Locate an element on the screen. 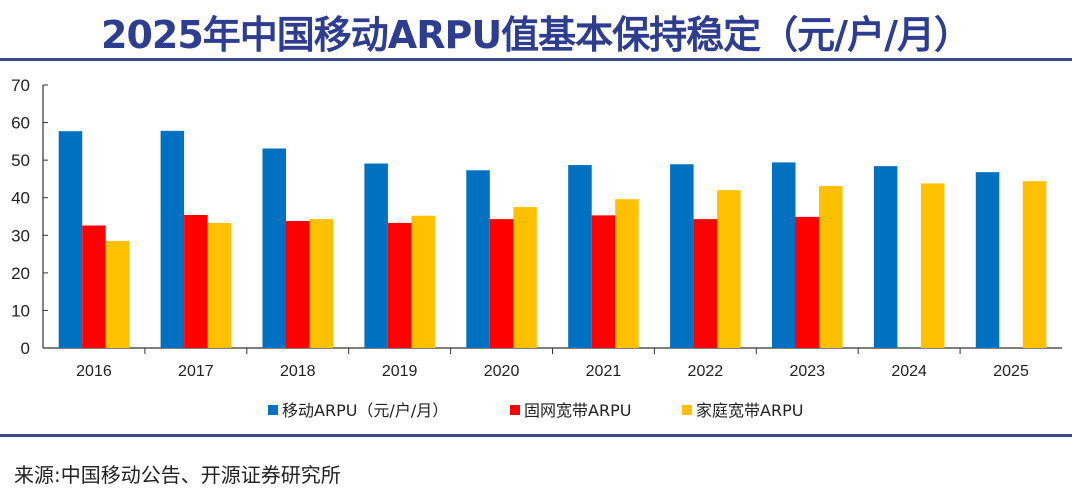 This screenshot has height=492, width=1072. legend-label: 固网宽带ARPU is located at coordinates (577, 410).